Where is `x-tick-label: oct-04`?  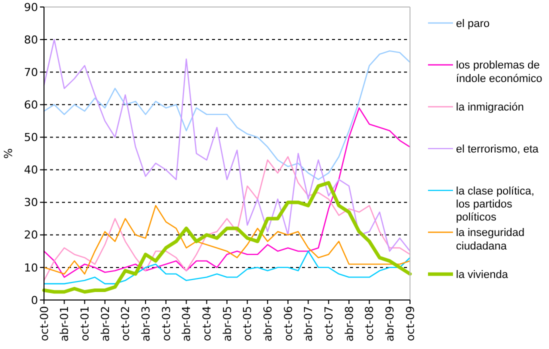
x-tick-label: oct-04 is located at coordinates (207, 324).